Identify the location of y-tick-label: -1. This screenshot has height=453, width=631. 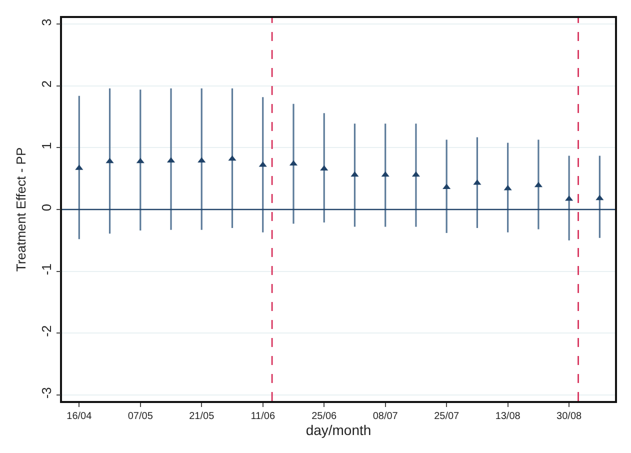
(46, 270).